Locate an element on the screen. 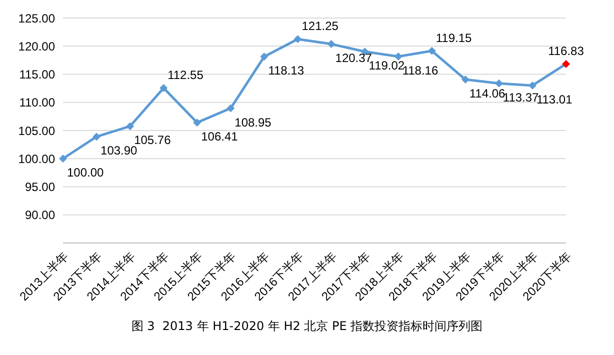 Image resolution: width=614 pixels, height=355 pixels. data-label: 121.25 is located at coordinates (320, 26).